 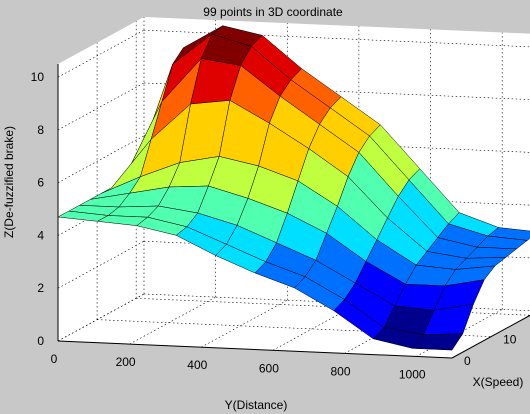 What do you see at coordinates (273, 12) in the screenshot?
I see `chart-title: 99 points in 3D coordinate` at bounding box center [273, 12].